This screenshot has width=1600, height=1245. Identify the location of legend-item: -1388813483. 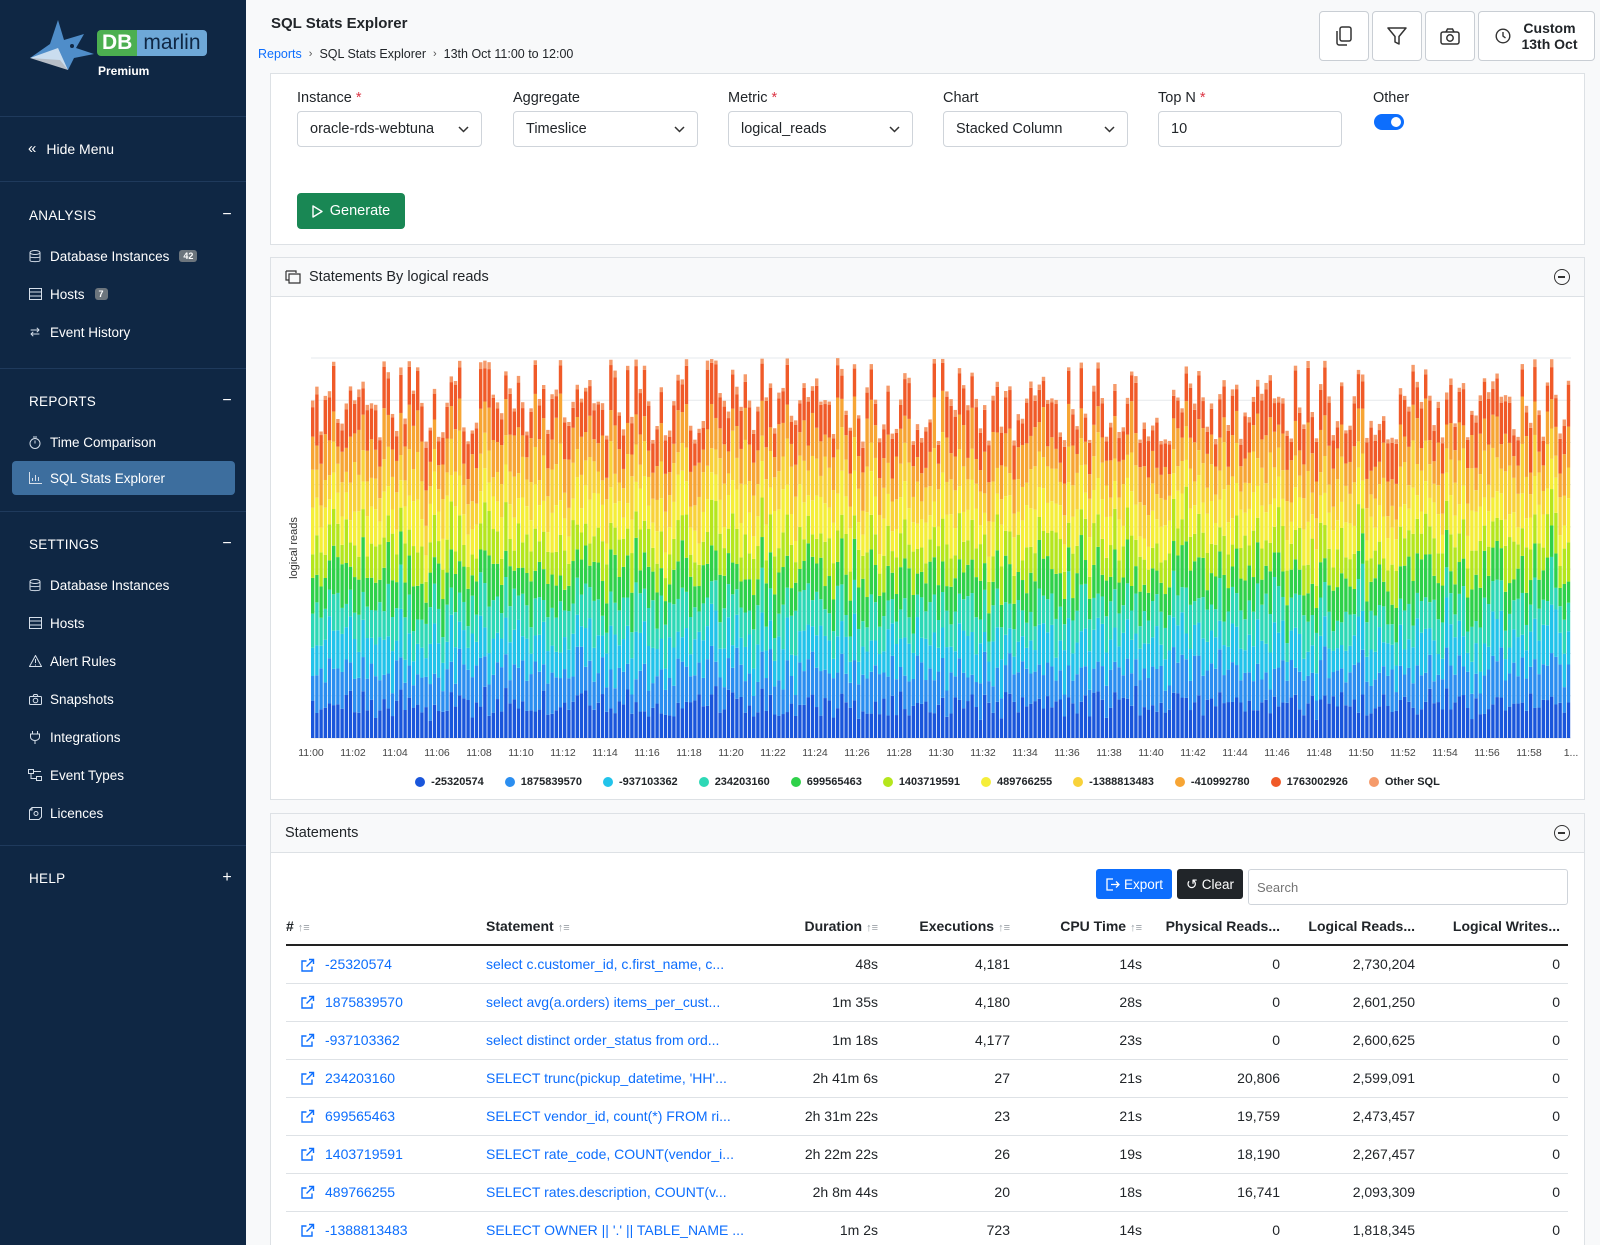
(1113, 782).